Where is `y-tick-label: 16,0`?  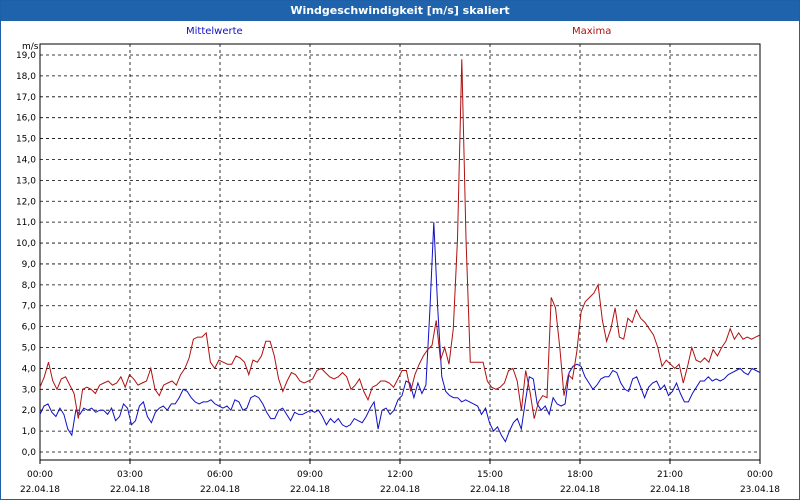 y-tick-label: 16,0 is located at coordinates (26, 119).